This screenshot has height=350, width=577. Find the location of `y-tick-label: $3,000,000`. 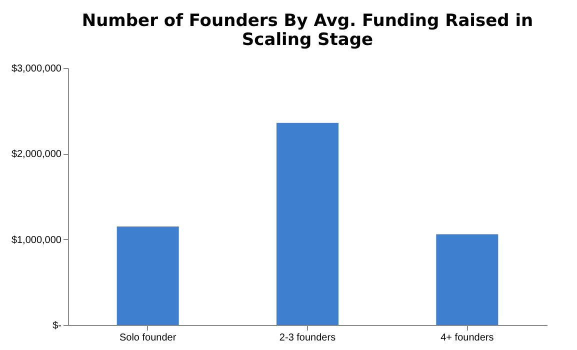

y-tick-label: $3,000,000 is located at coordinates (36, 69).